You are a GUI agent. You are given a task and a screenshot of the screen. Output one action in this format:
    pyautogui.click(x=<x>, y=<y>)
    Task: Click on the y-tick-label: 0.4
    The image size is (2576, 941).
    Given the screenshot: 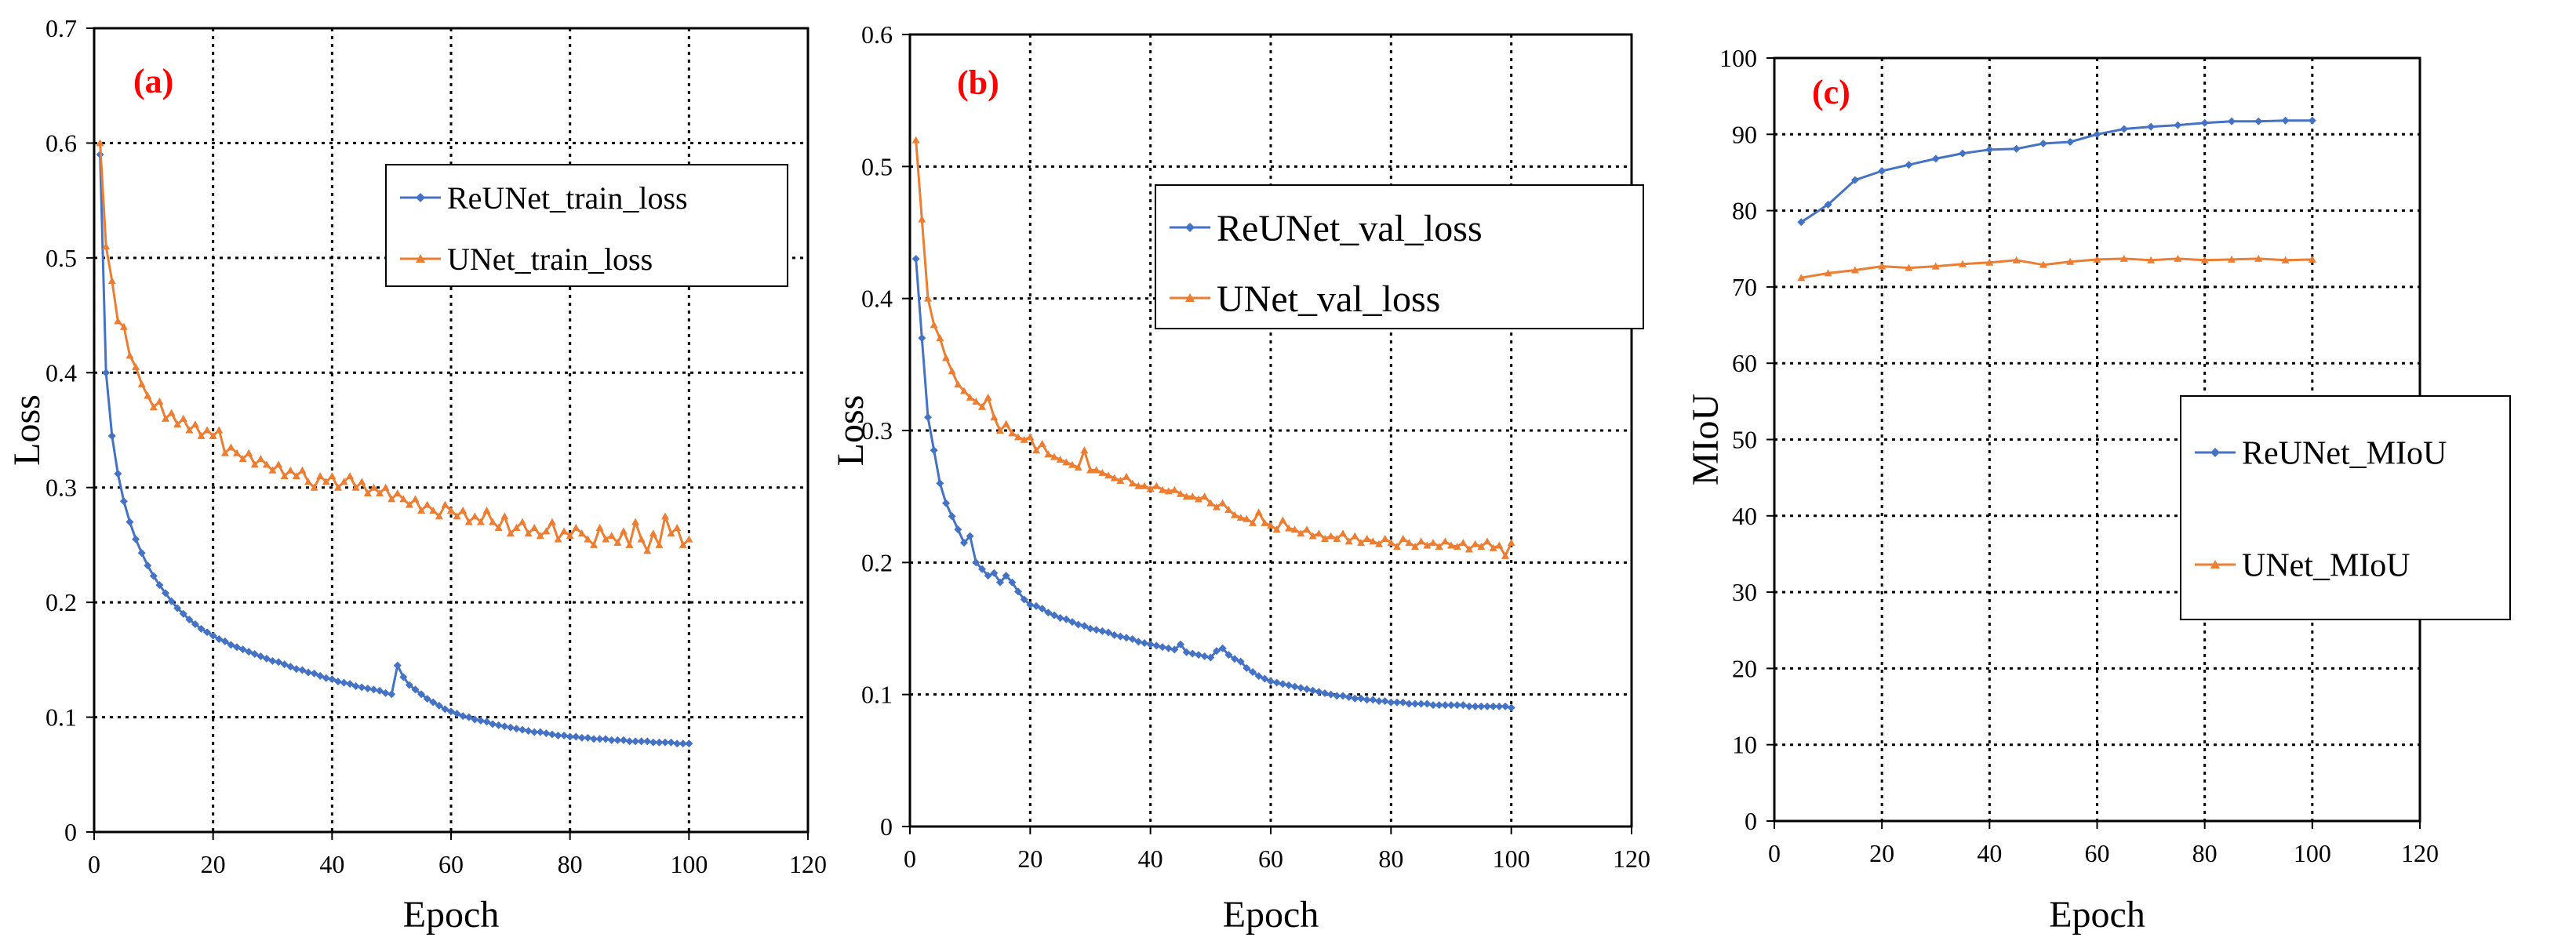 What is the action you would take?
    pyautogui.click(x=61, y=372)
    